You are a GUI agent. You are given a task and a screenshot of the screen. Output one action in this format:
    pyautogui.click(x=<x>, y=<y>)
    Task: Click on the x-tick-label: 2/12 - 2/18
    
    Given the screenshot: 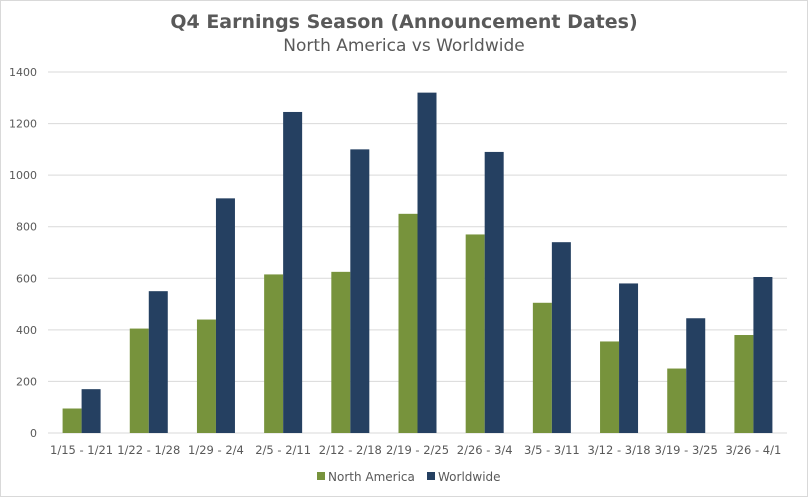 What is the action you would take?
    pyautogui.click(x=350, y=450)
    